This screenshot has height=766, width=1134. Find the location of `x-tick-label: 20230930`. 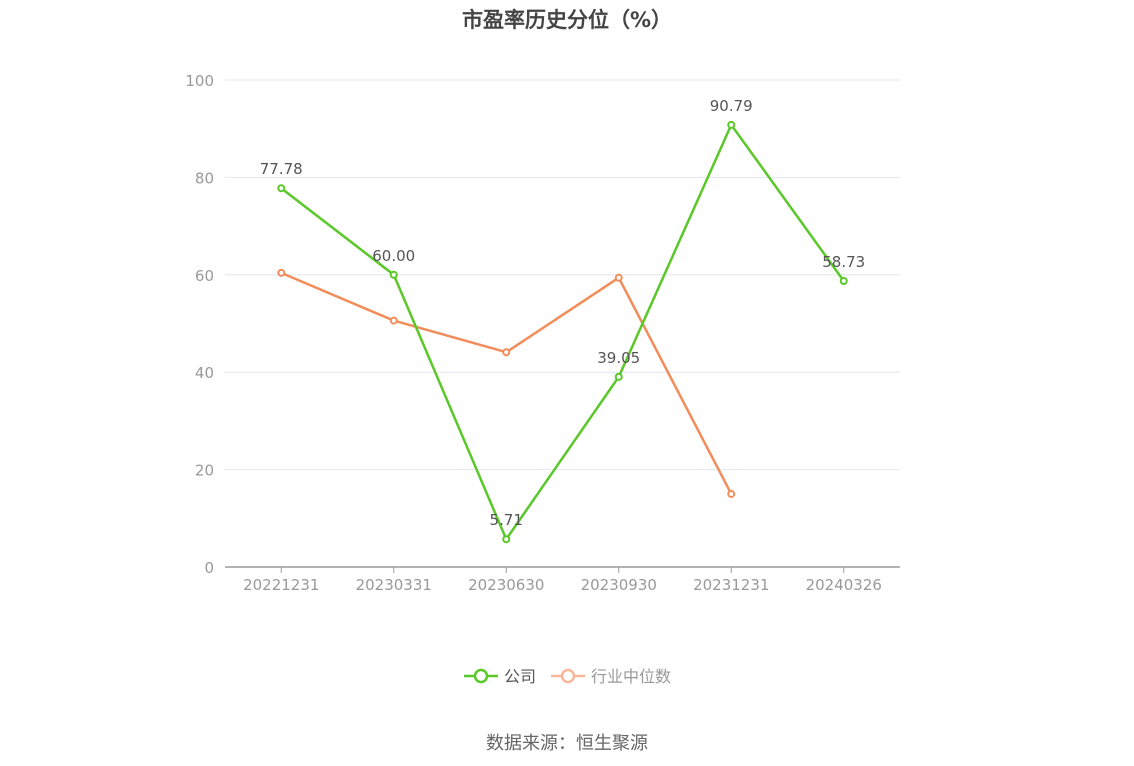

x-tick-label: 20230930 is located at coordinates (619, 585).